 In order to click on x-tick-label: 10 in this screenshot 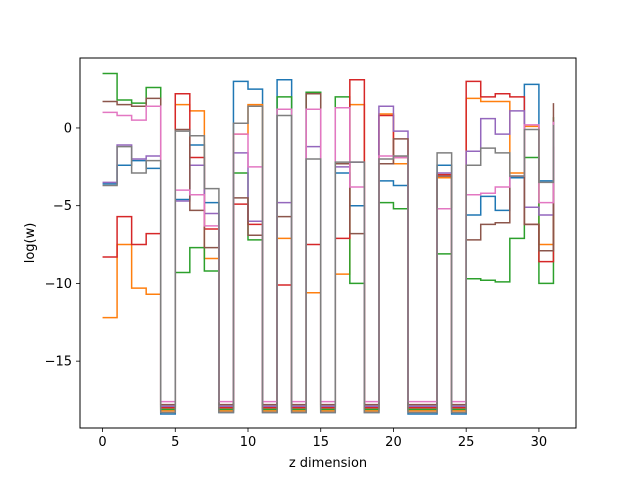, I will do `click(248, 442)`.